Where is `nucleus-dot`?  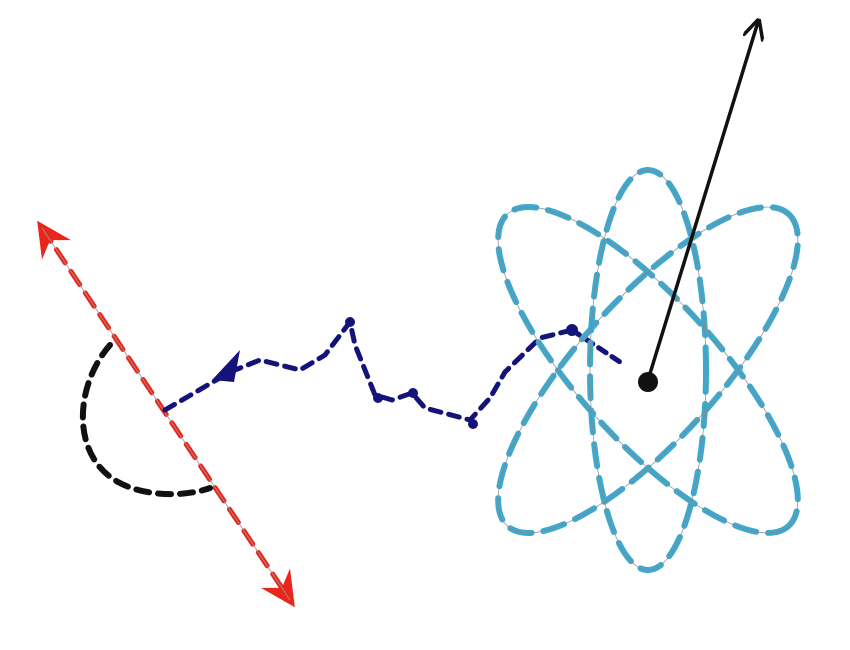 nucleus-dot is located at coordinates (648, 382).